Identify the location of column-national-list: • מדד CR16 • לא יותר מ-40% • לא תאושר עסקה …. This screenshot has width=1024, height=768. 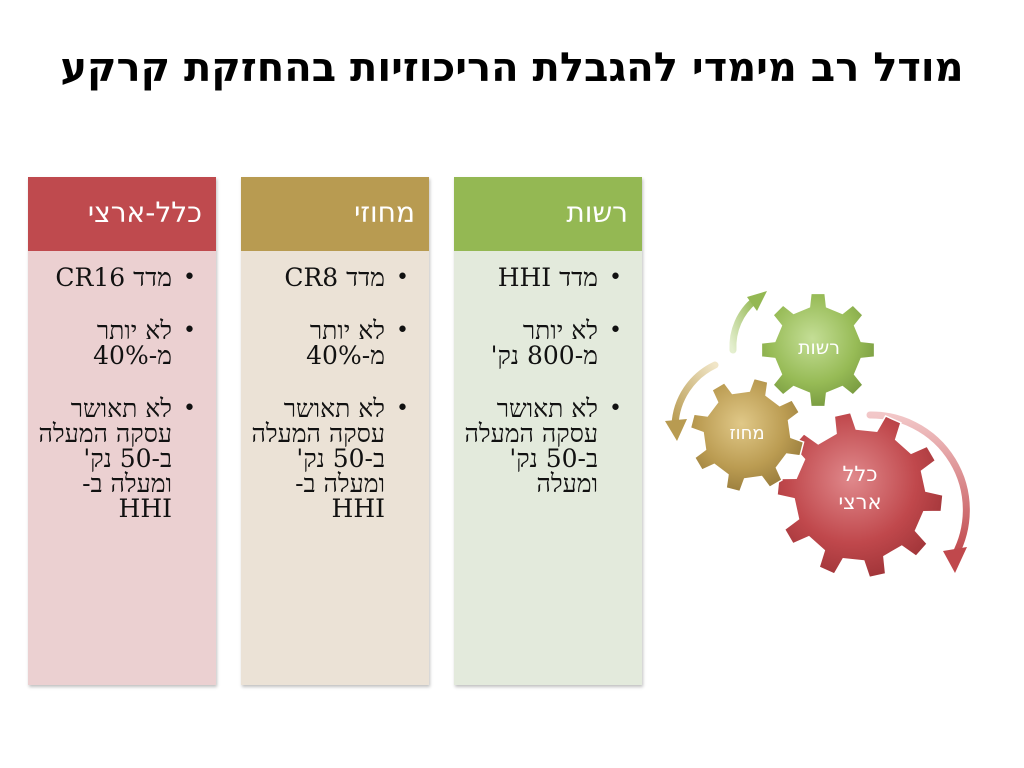
(117, 393).